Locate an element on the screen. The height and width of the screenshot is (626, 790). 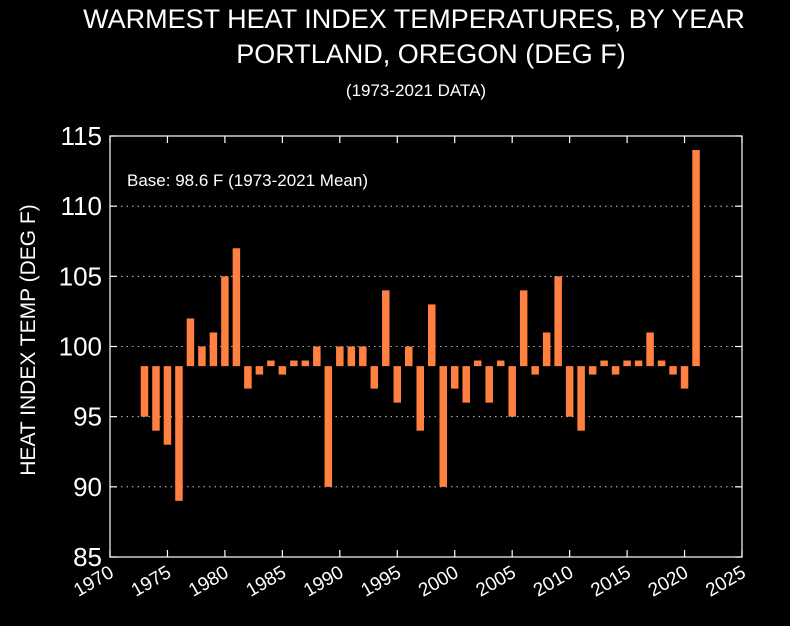
bar-1993 is located at coordinates (374, 377).